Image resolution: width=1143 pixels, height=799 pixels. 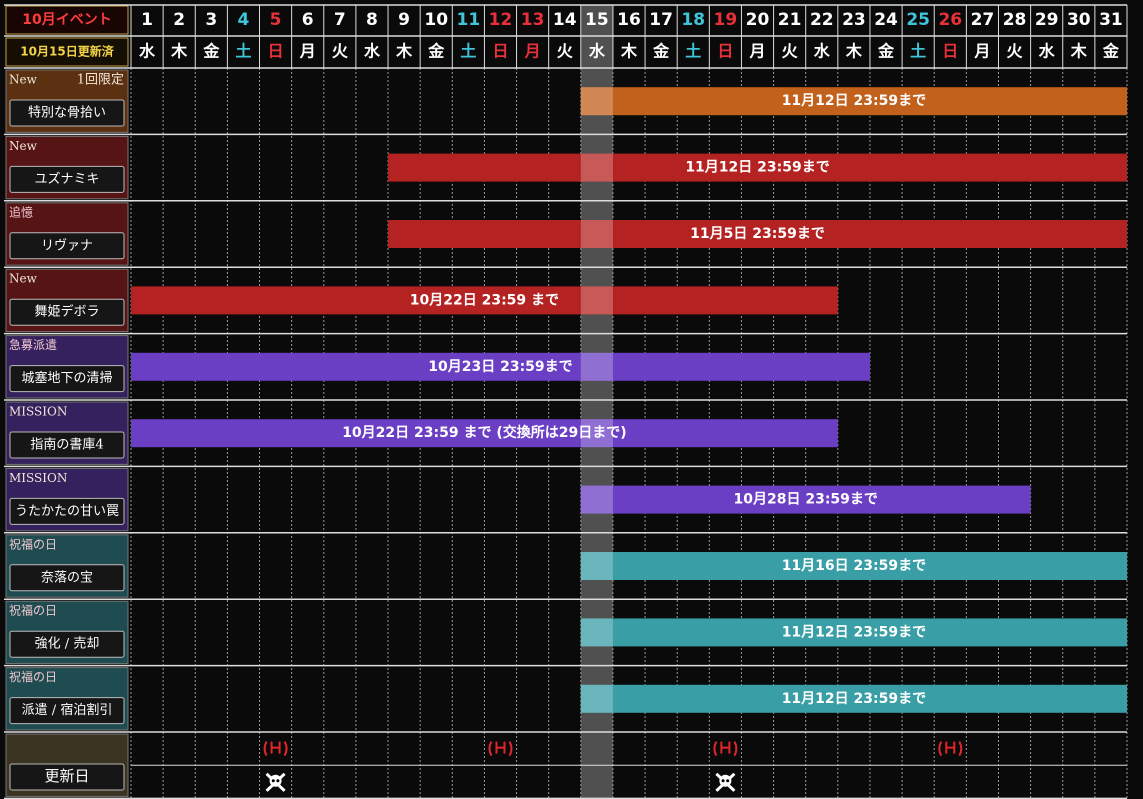 I want to click on day-number: 25, so click(x=918, y=20).